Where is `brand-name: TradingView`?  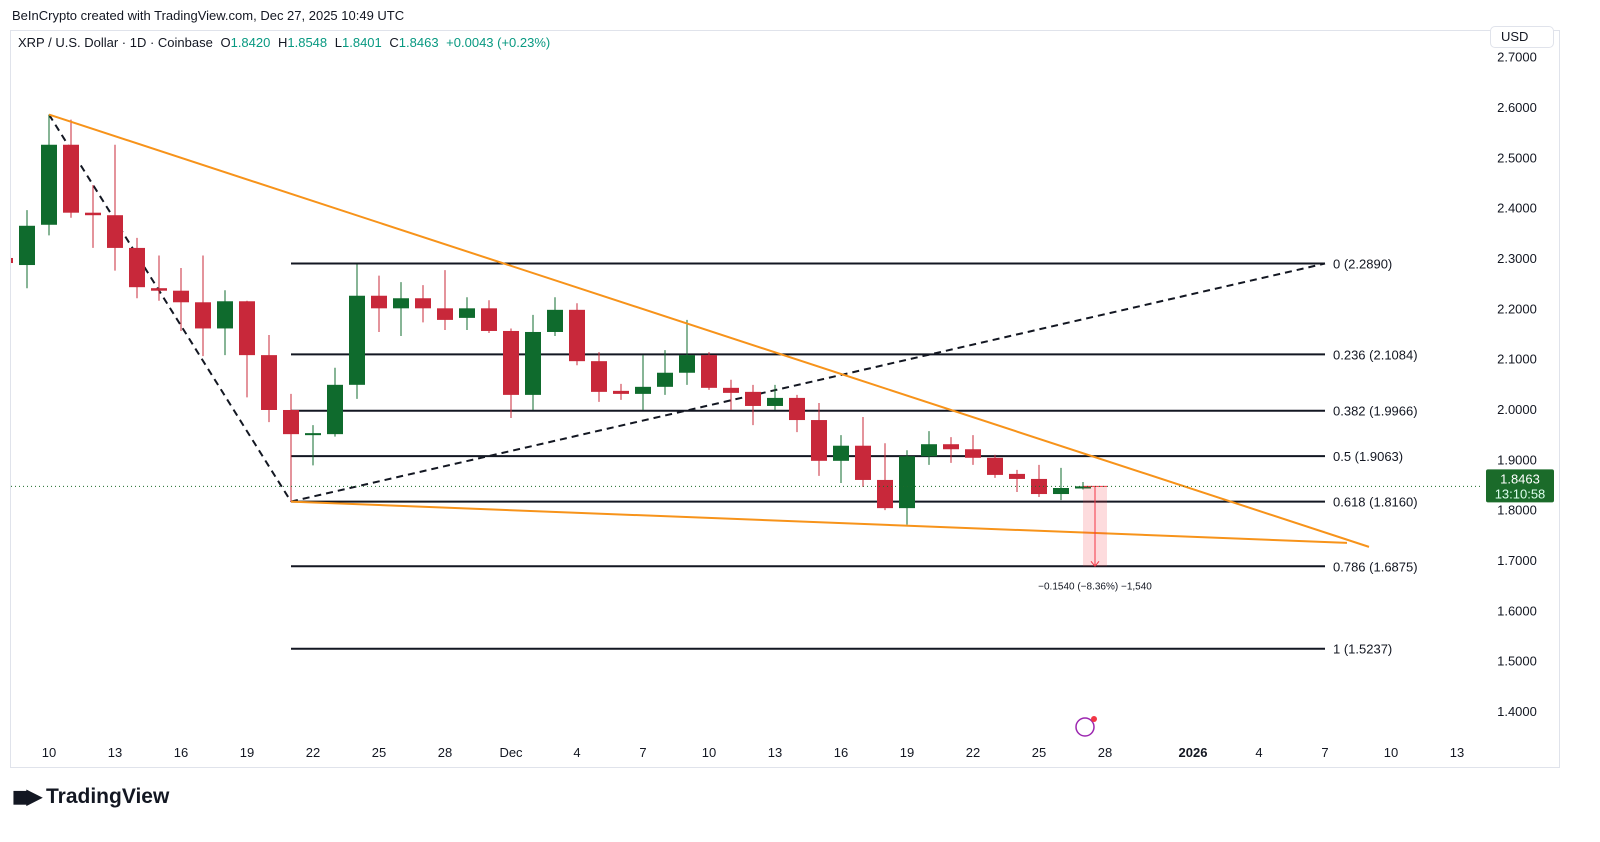
brand-name: TradingView is located at coordinates (107, 796).